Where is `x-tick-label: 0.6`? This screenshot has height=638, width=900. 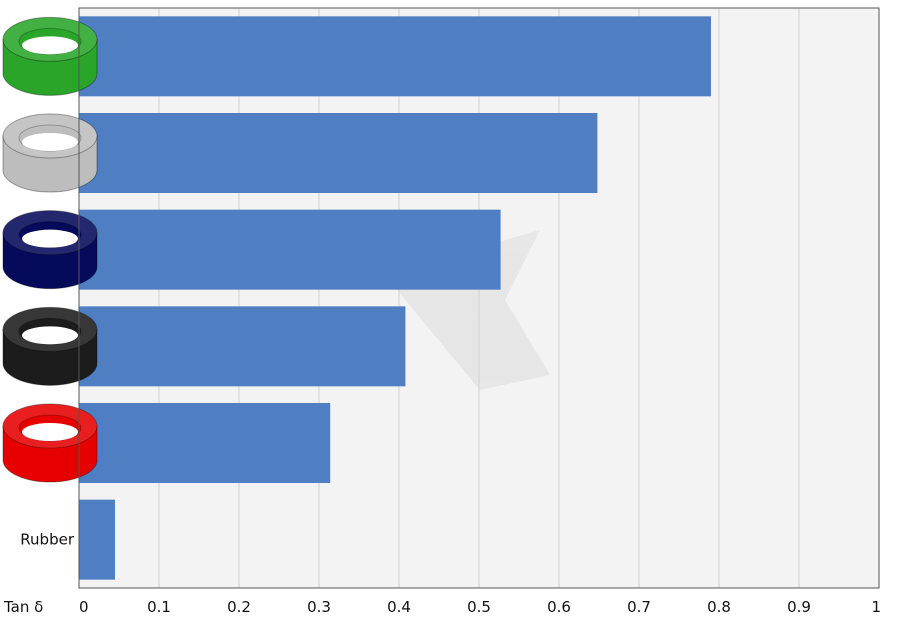 x-tick-label: 0.6 is located at coordinates (559, 607).